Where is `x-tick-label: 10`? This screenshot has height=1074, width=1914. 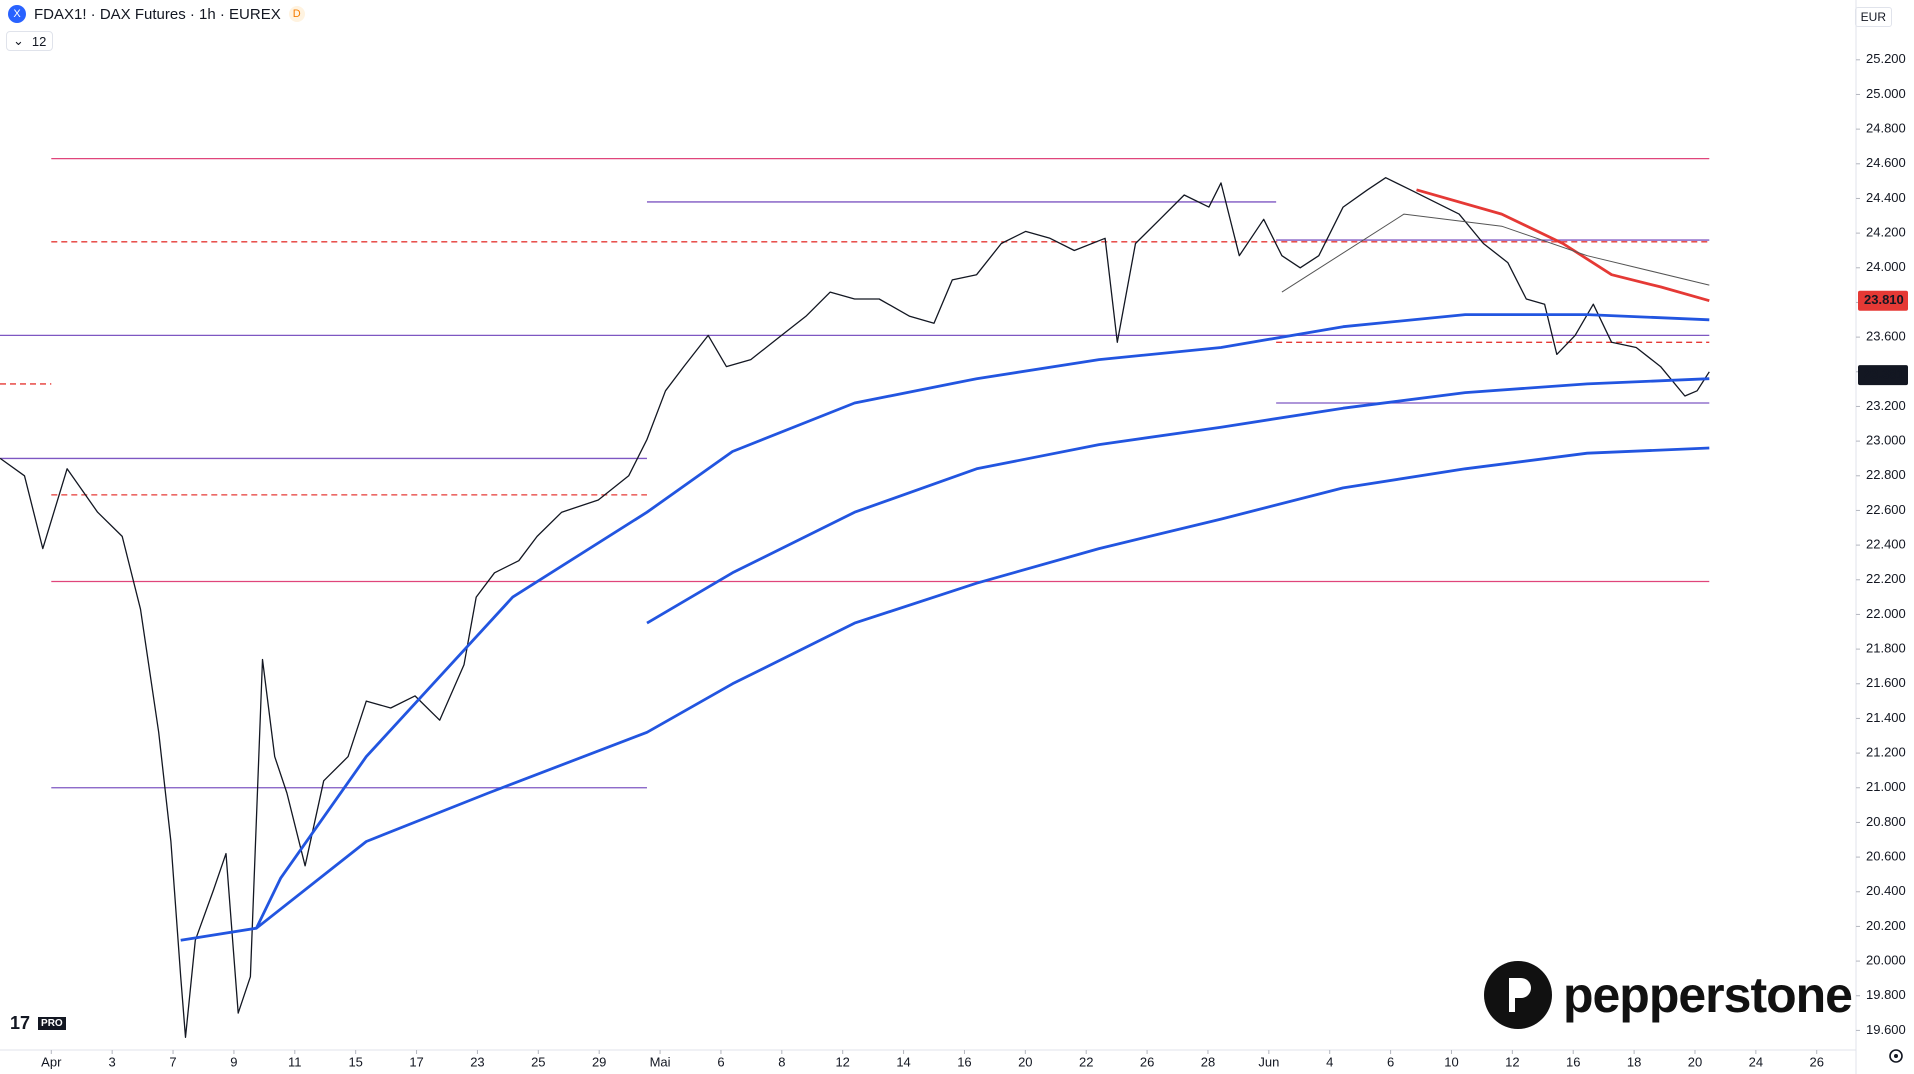 x-tick-label: 10 is located at coordinates (1451, 1061).